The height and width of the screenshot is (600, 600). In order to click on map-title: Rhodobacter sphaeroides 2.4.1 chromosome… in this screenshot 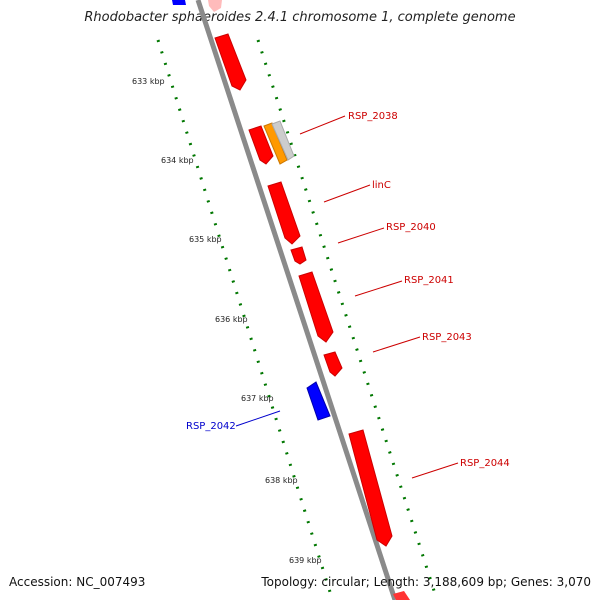, I will do `click(300, 17)`.